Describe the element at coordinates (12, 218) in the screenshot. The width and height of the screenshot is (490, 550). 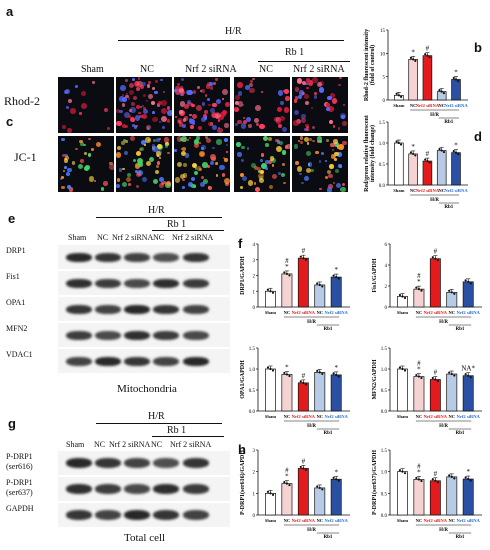
I see `panel-letter-e: e` at that location.